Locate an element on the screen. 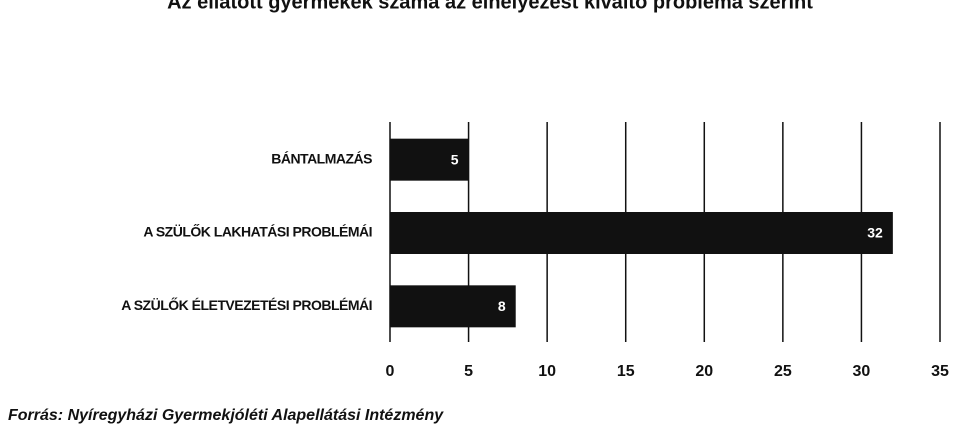  data-label: 5 is located at coordinates (455, 159).